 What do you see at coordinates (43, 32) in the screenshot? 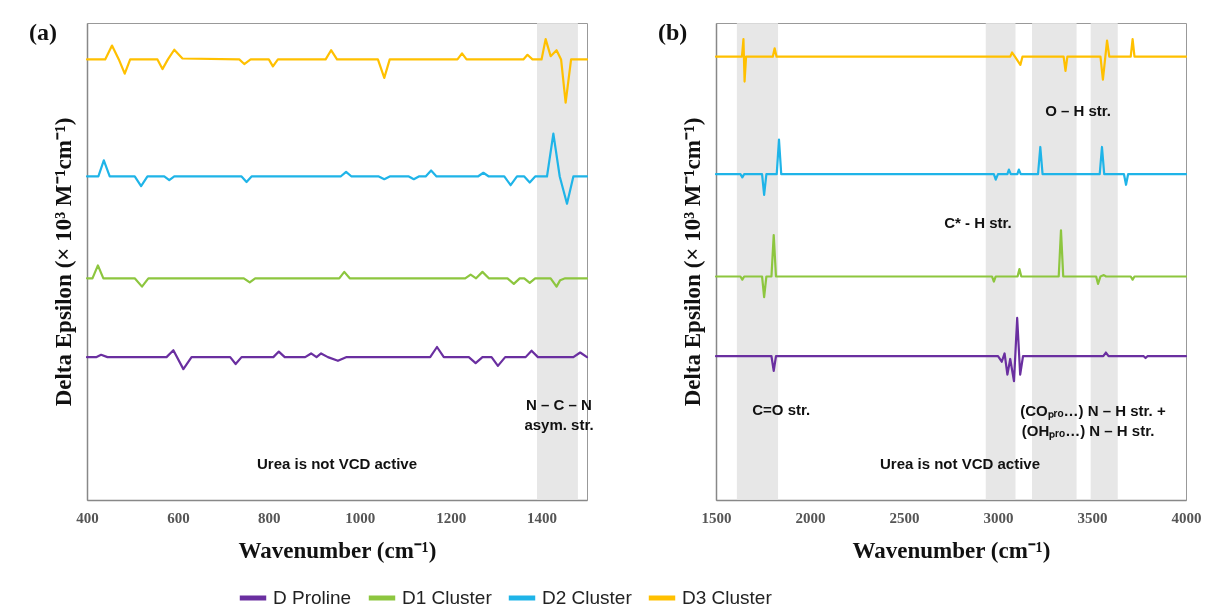
I see `chart-title: (a)` at bounding box center [43, 32].